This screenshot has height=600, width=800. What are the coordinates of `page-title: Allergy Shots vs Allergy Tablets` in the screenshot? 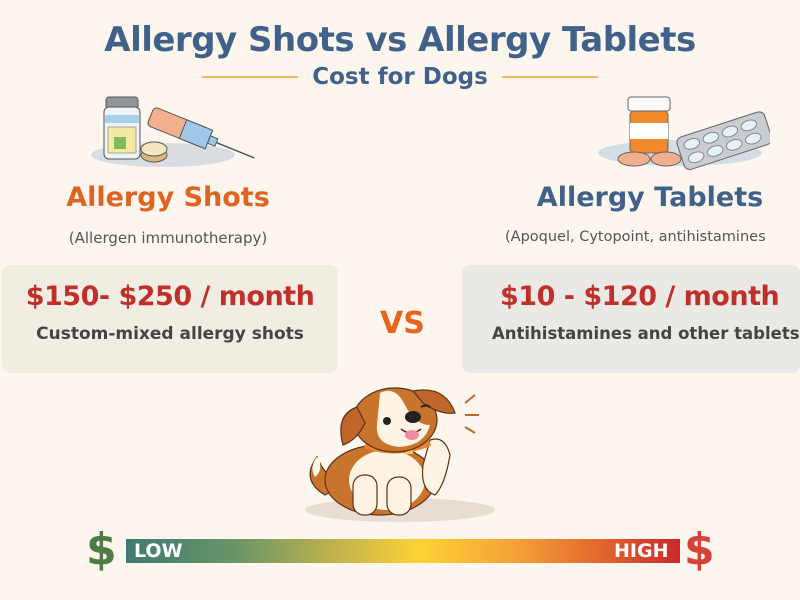 It's located at (400, 40).